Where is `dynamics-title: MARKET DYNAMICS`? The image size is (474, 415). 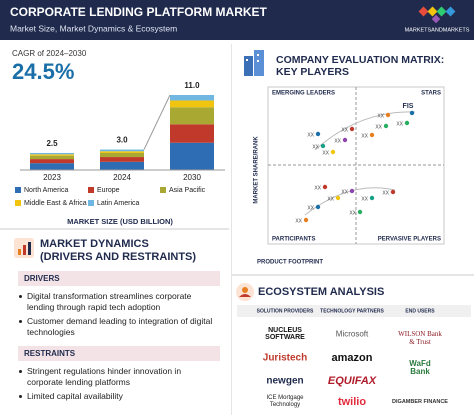 dynamics-title: MARKET DYNAMICS is located at coordinates (94, 244).